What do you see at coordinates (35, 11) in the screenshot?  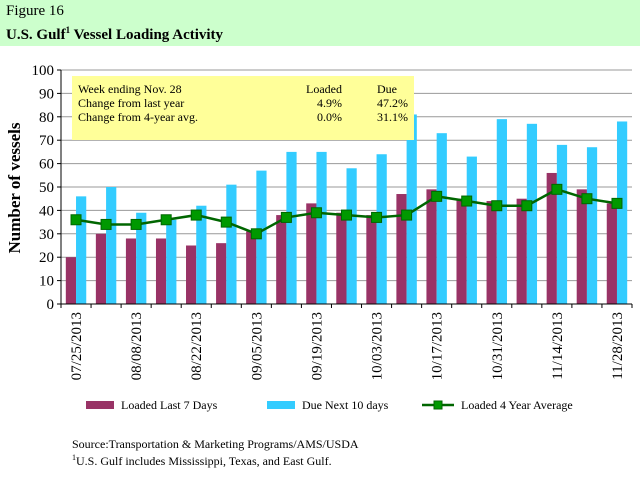 I see `figure-label: Figure 16` at bounding box center [35, 11].